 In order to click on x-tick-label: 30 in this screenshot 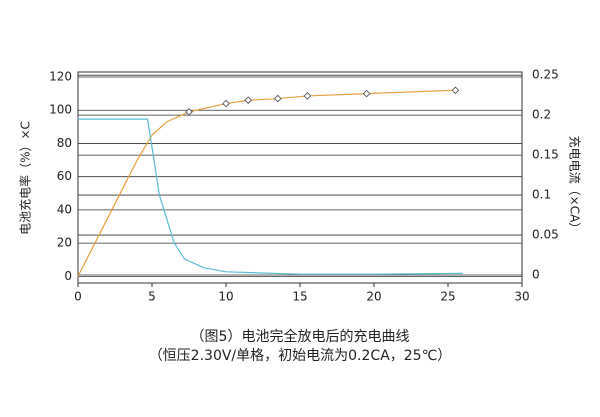, I will do `click(521, 297)`.